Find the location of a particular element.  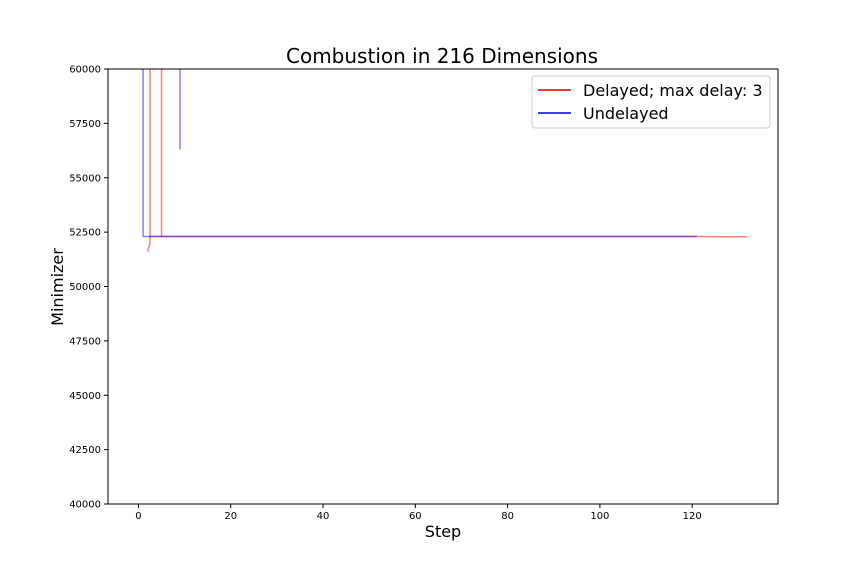

x-tick-label: 100 is located at coordinates (599, 516).